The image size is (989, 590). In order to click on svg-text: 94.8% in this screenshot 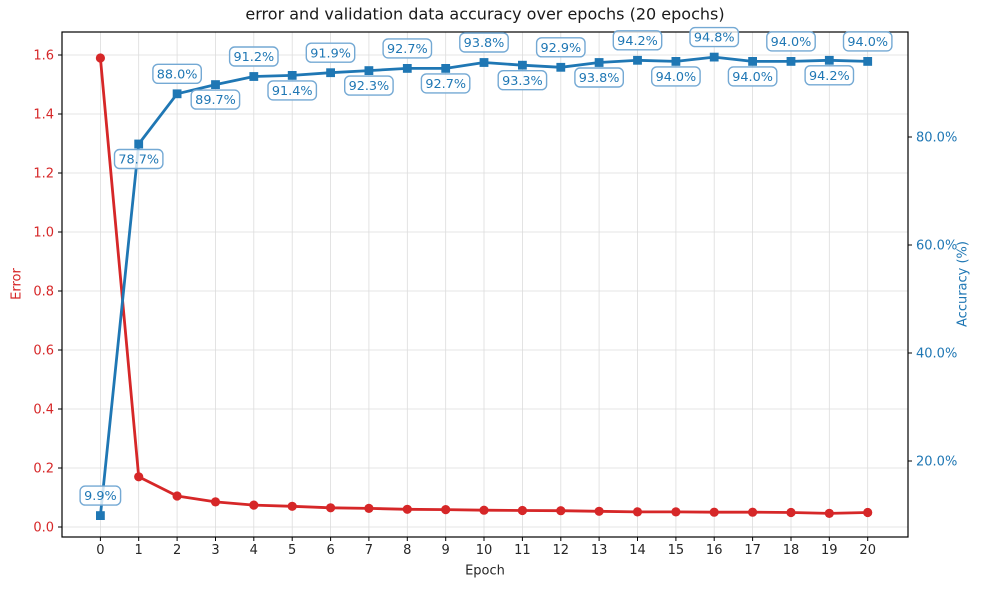, I will do `click(714, 38)`.